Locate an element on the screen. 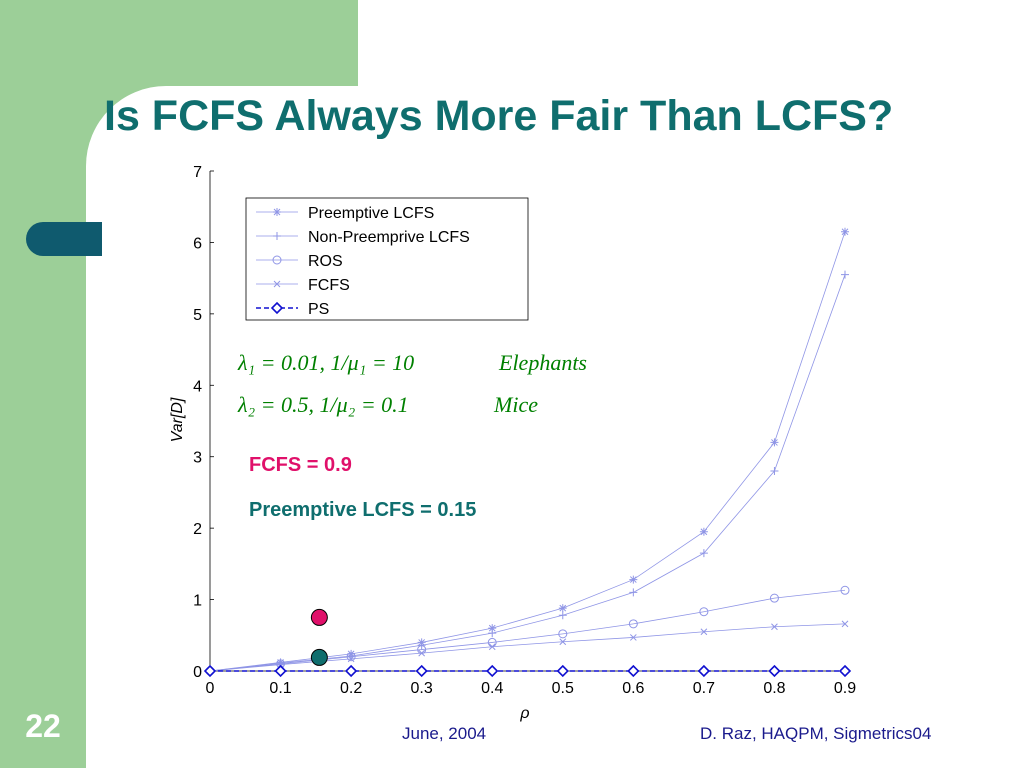 The height and width of the screenshot is (768, 1024). decor-tab-bar is located at coordinates (64, 239).